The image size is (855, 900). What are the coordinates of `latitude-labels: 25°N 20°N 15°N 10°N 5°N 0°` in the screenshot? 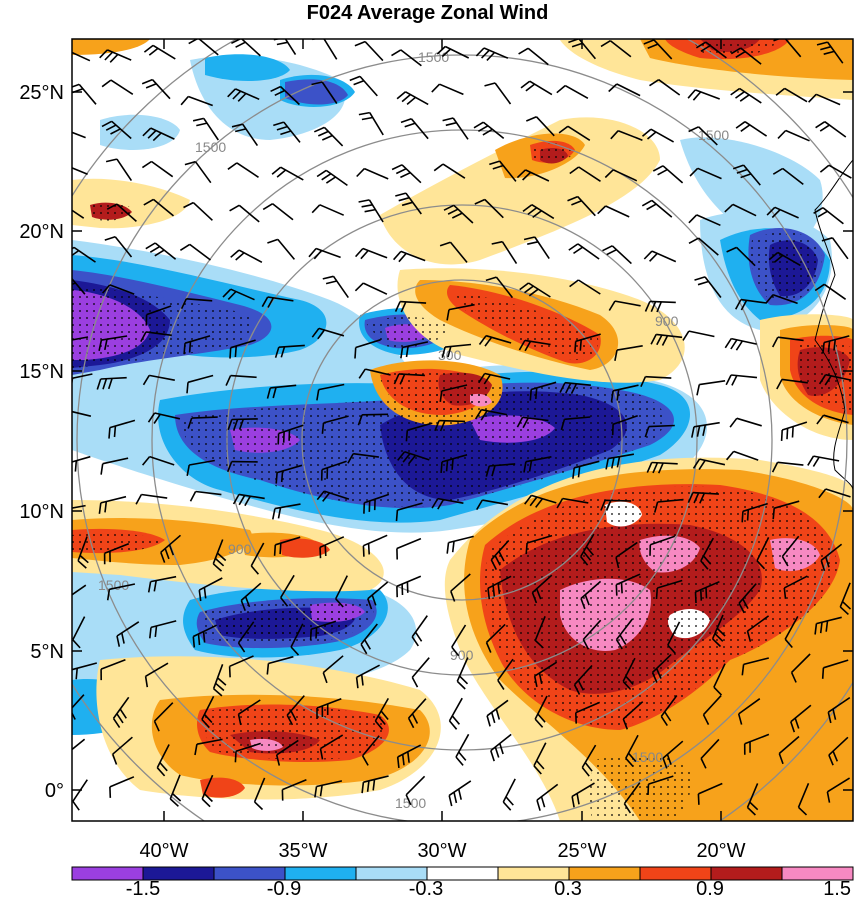 It's located at (41, 442).